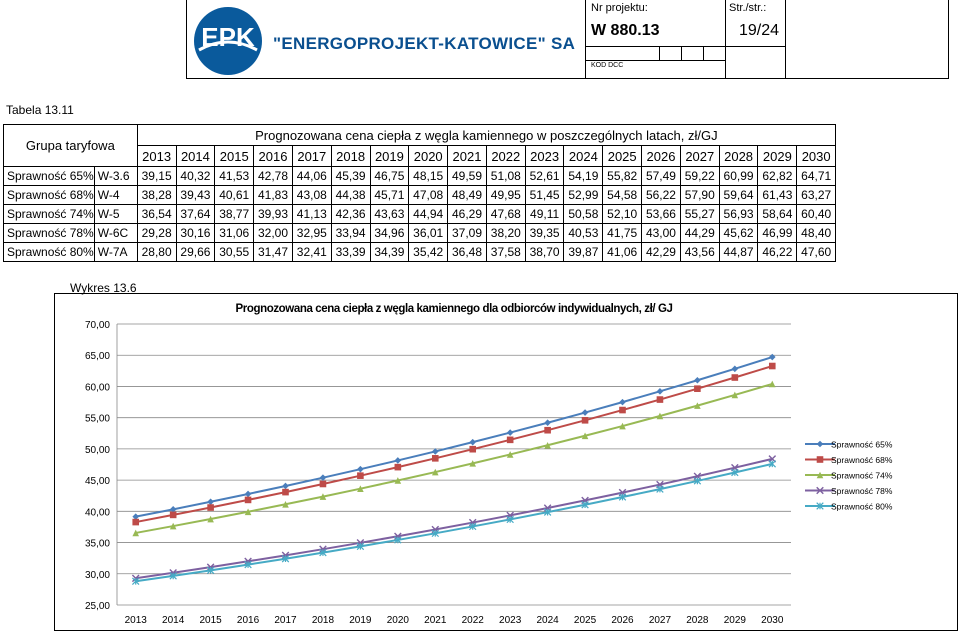 The height and width of the screenshot is (632, 960). Describe the element at coordinates (311, 176) in the screenshot. I see `price-cell: 44,06` at that location.